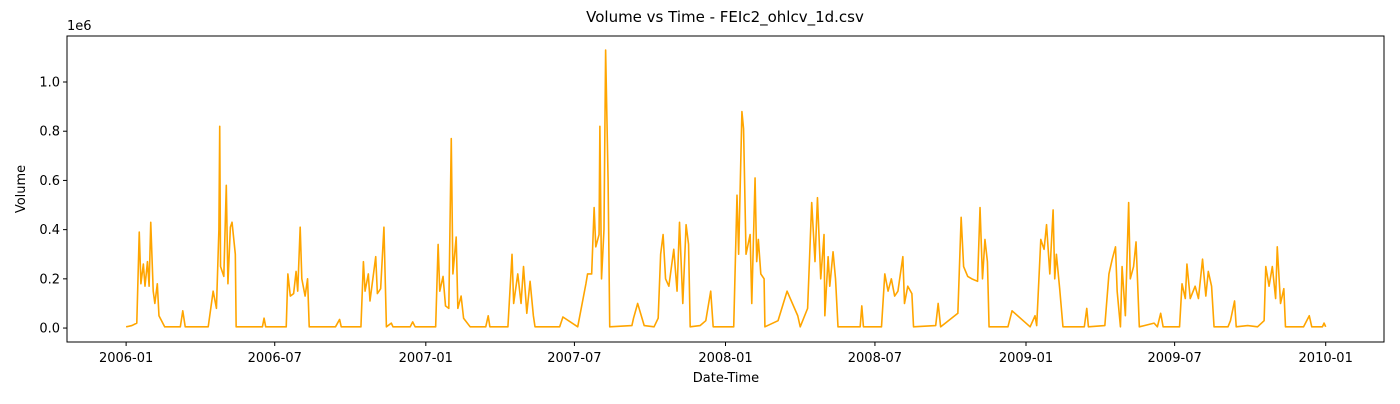  Describe the element at coordinates (49, 279) in the screenshot. I see `y-tick-label: 0.2` at that location.